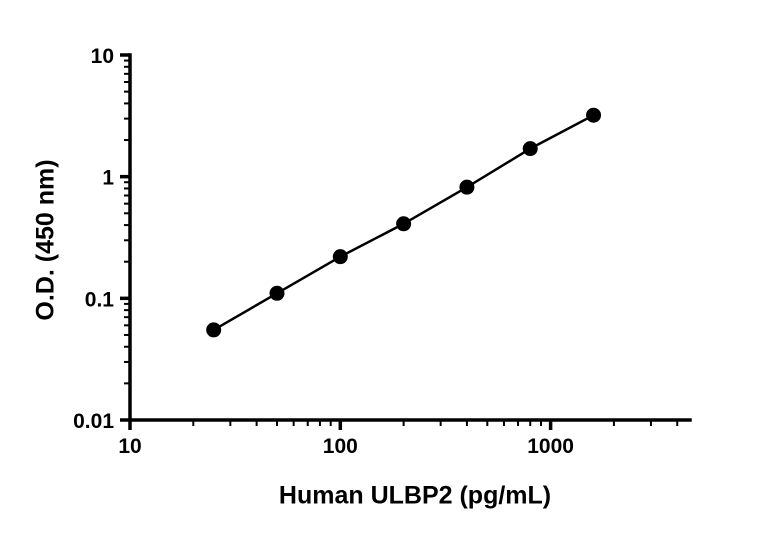 This screenshot has width=768, height=541. Describe the element at coordinates (108, 178) in the screenshot. I see `y-tick-label: 1` at that location.